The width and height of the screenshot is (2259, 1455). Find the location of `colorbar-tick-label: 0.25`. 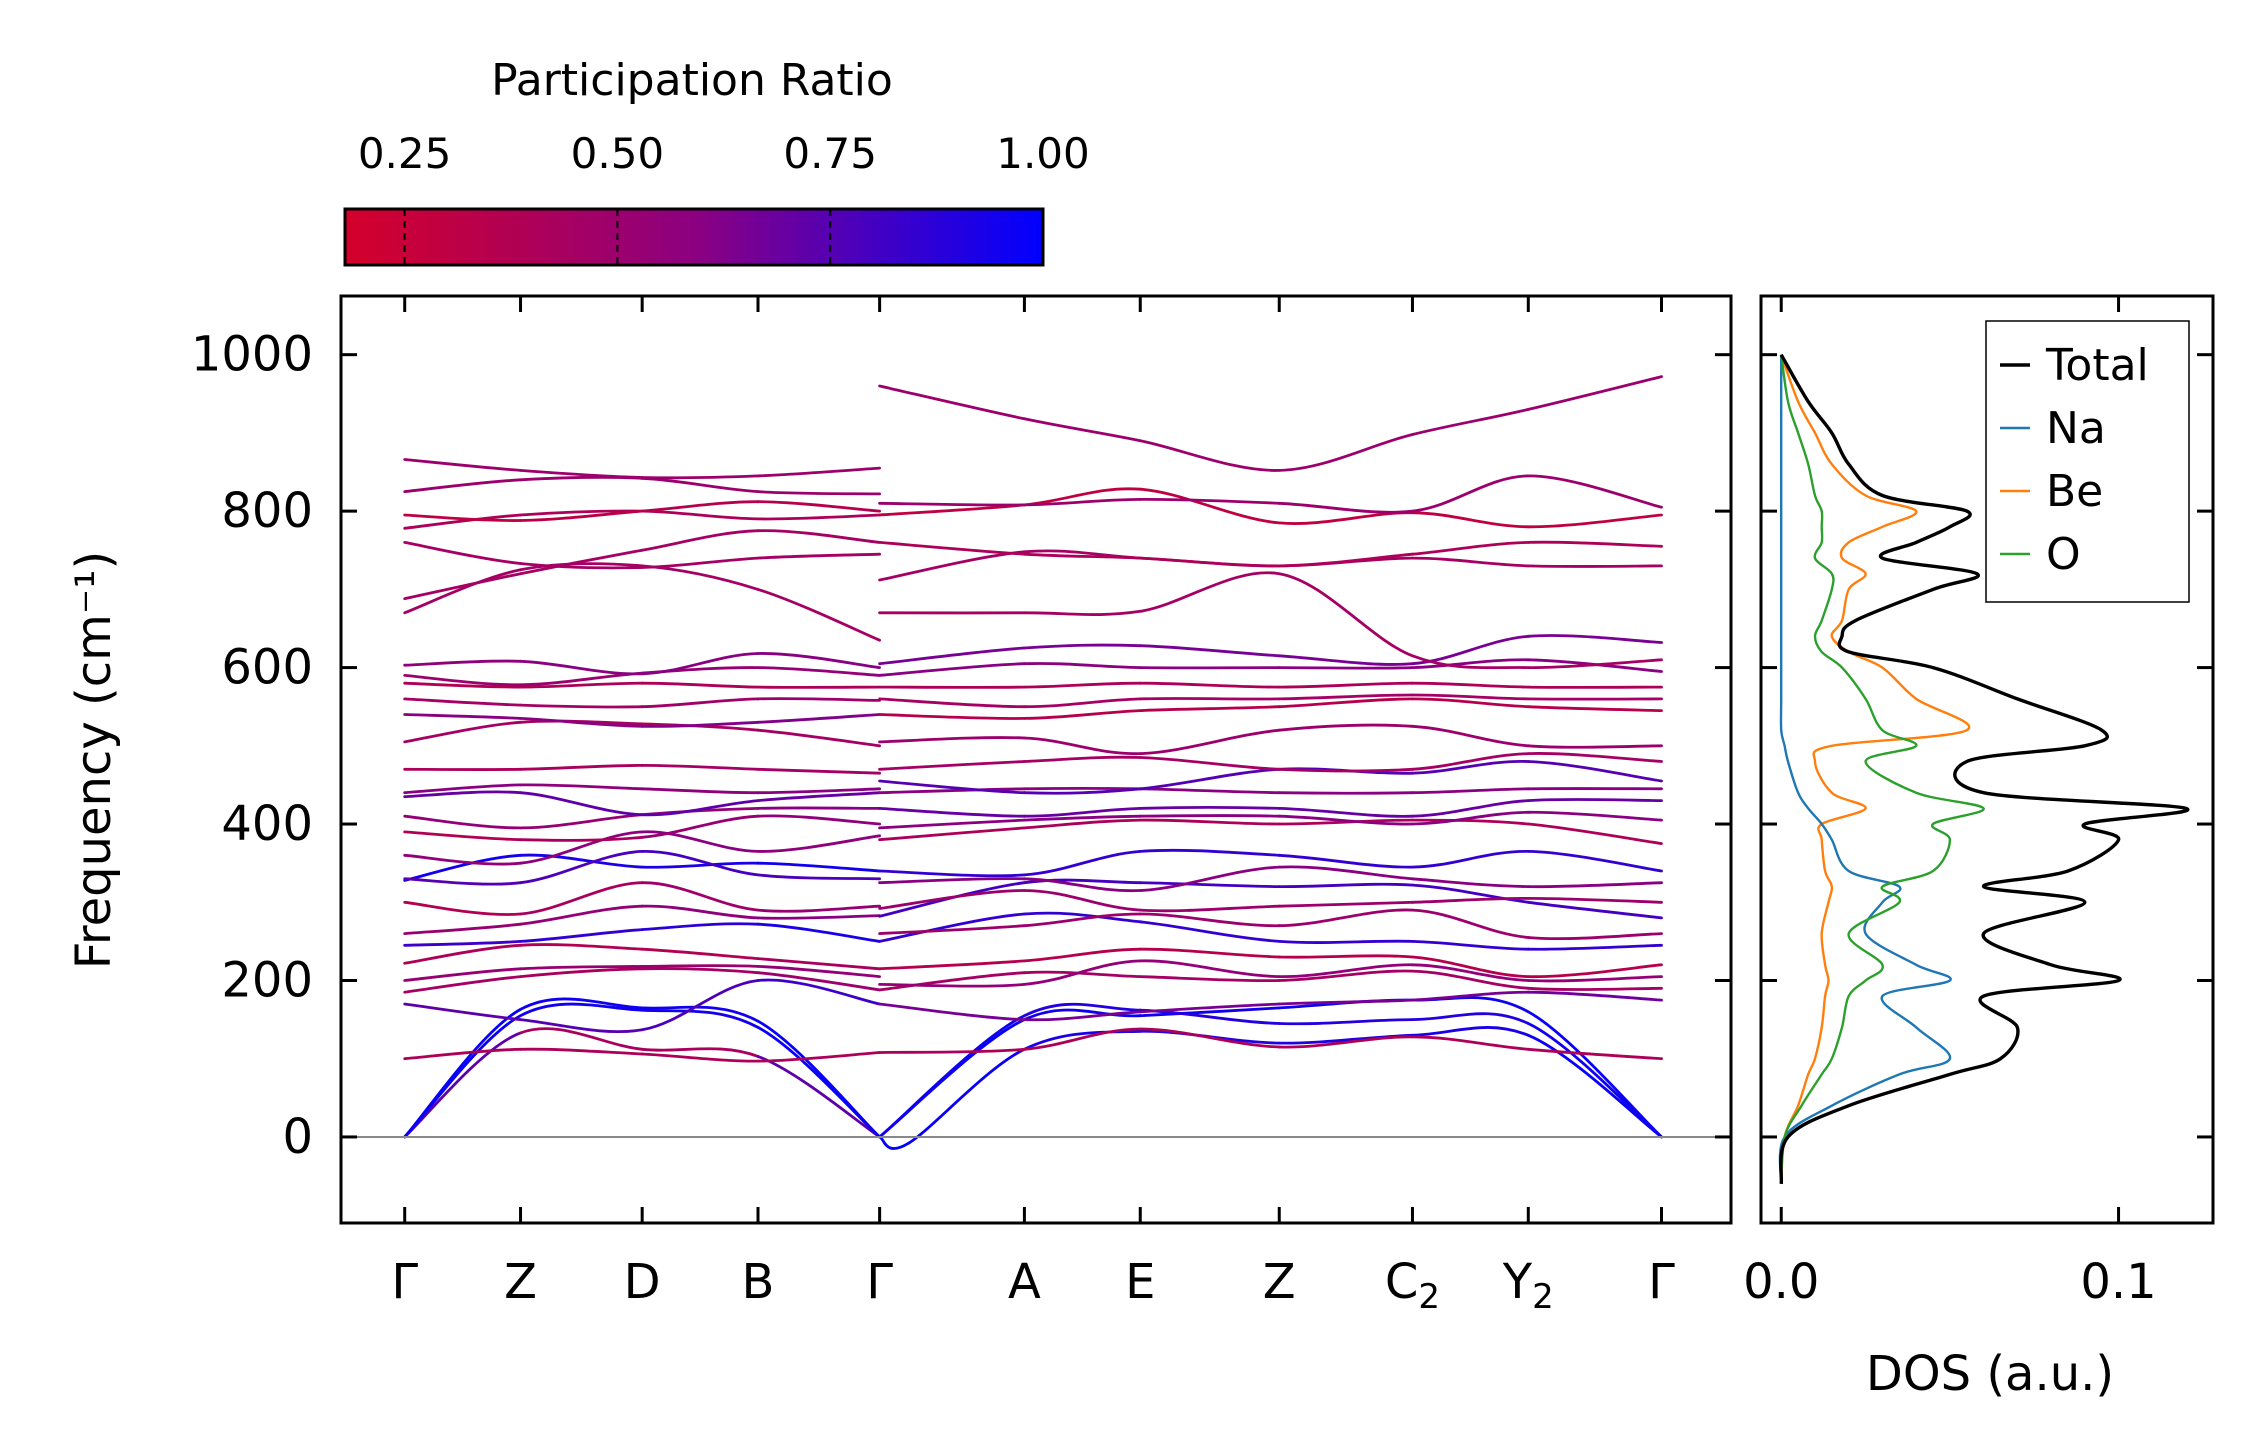

colorbar-tick-label: 0.25 is located at coordinates (405, 153).